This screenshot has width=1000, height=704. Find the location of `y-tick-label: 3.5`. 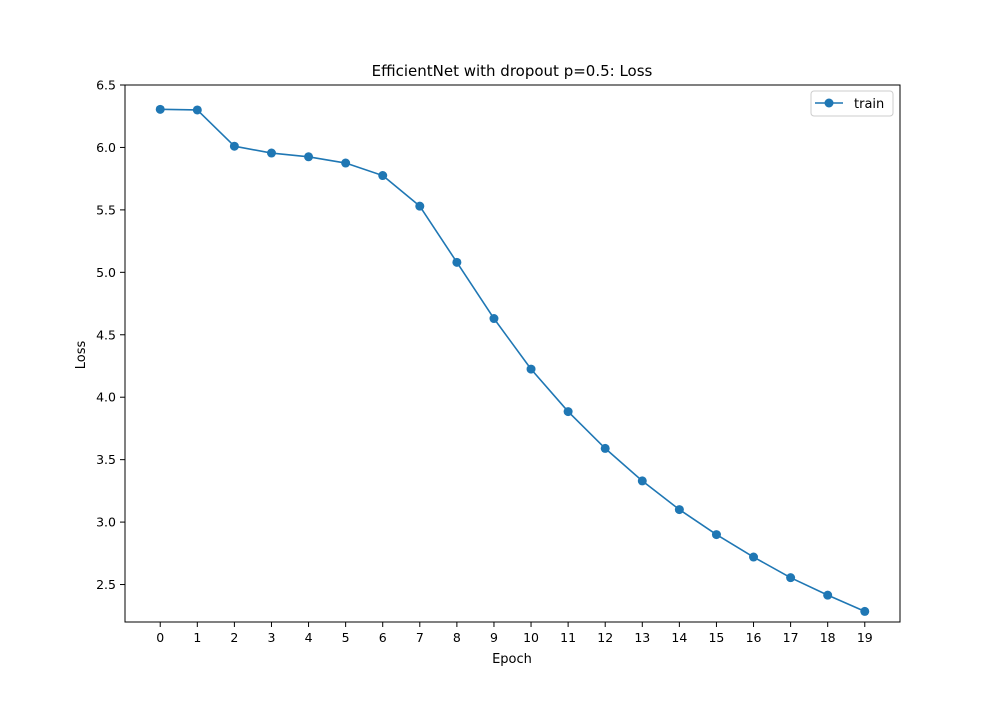

y-tick-label: 3.5 is located at coordinates (106, 459).